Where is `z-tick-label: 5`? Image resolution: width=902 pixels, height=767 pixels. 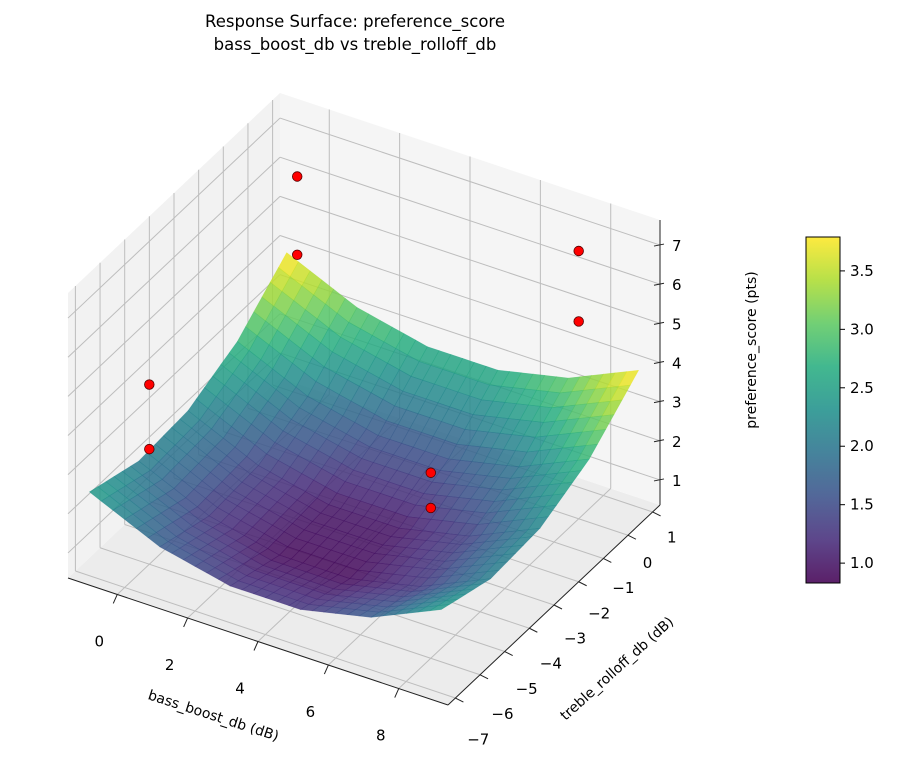
z-tick-label: 5 is located at coordinates (677, 324).